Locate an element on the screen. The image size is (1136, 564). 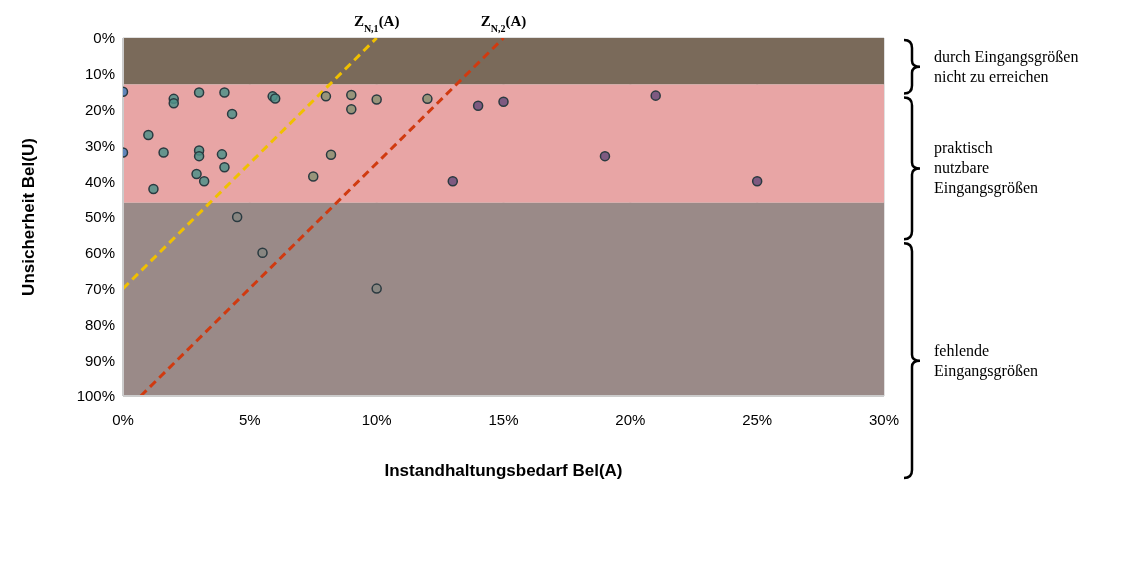
y-tick-label: 80% is located at coordinates (99, 324).